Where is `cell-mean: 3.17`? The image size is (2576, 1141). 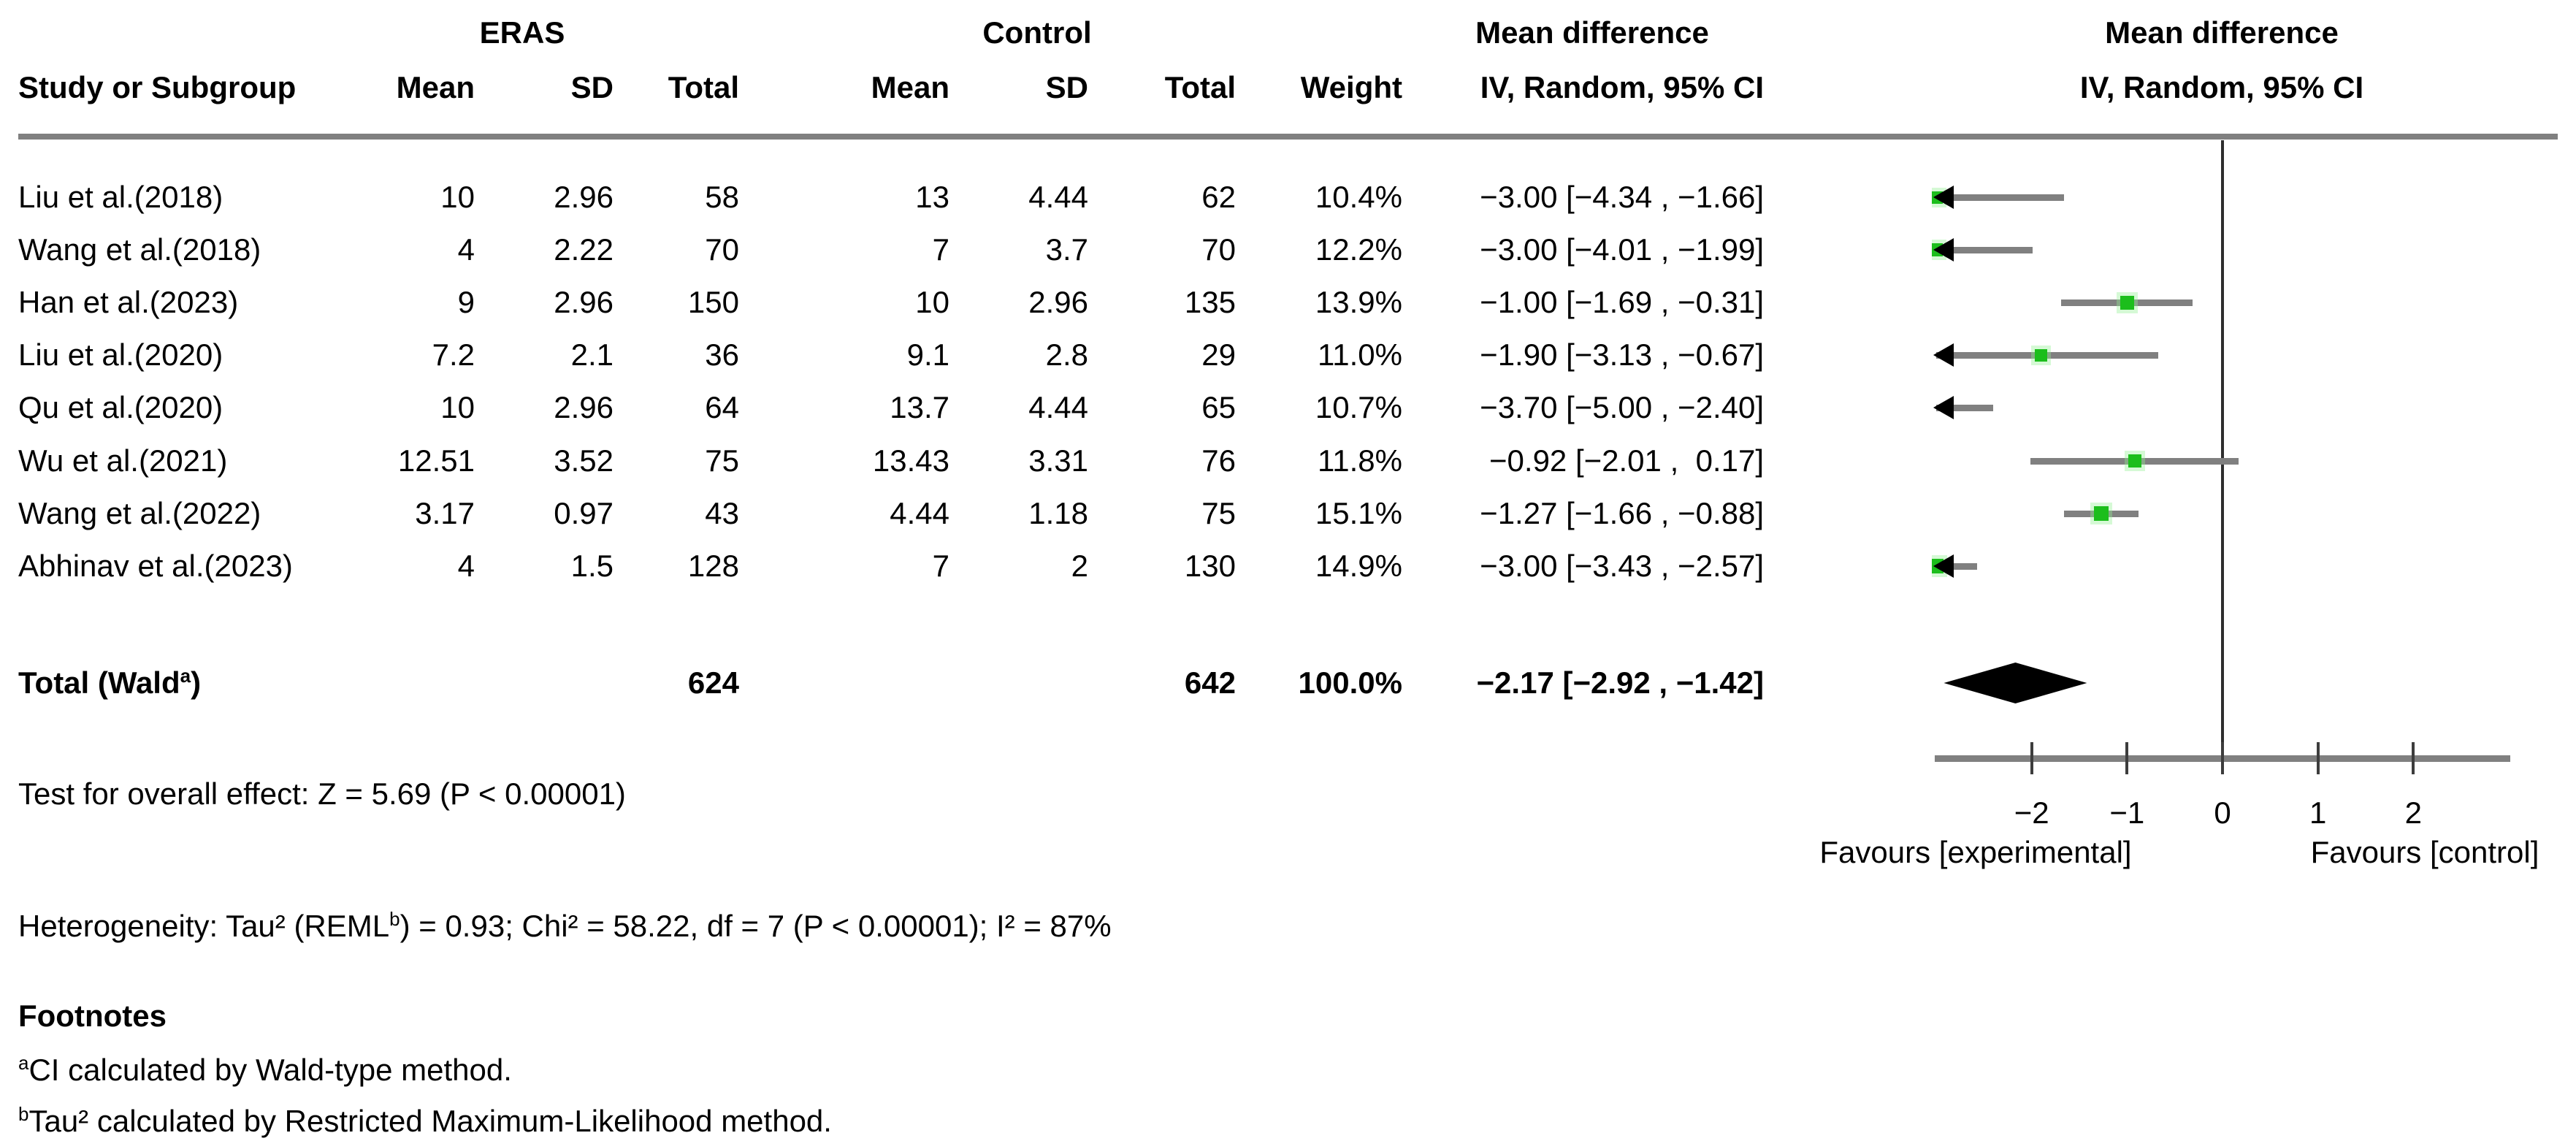
cell-mean: 3.17 is located at coordinates (445, 513).